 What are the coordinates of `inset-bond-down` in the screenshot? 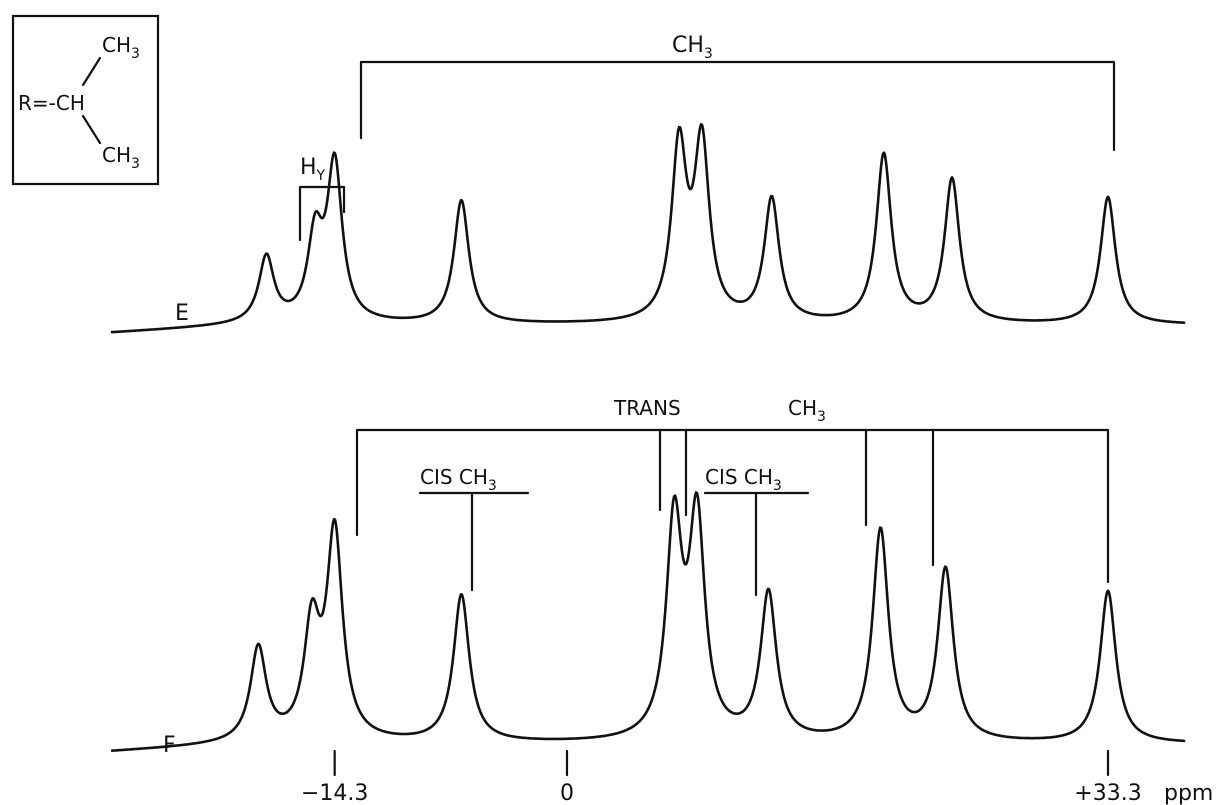 It's located at (91, 129).